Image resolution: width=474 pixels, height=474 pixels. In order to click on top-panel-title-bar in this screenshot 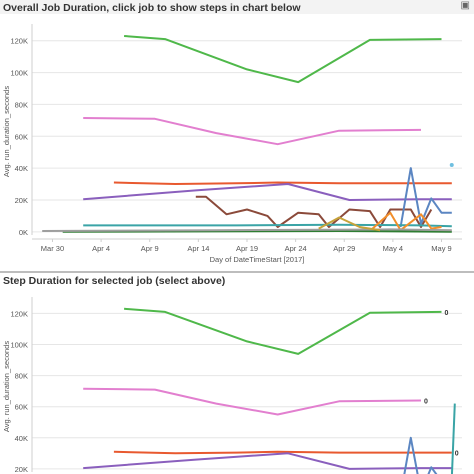, I will do `click(237, 7)`.